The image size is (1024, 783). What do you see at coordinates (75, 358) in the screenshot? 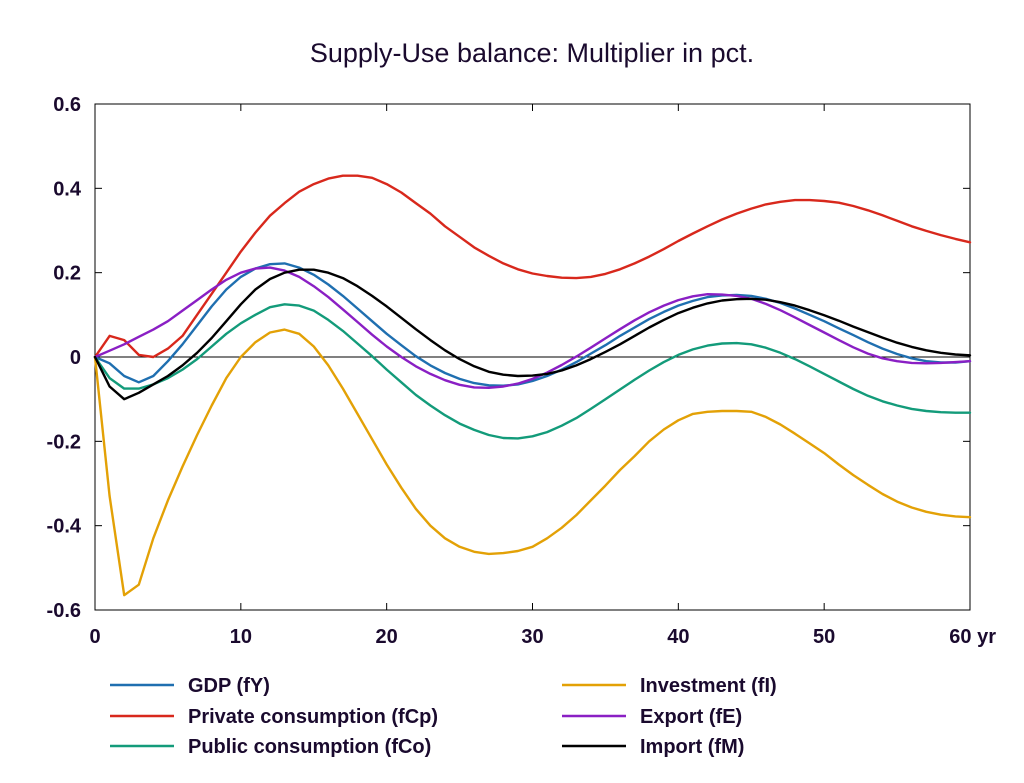
I see `y-tick-label: 0` at bounding box center [75, 358].